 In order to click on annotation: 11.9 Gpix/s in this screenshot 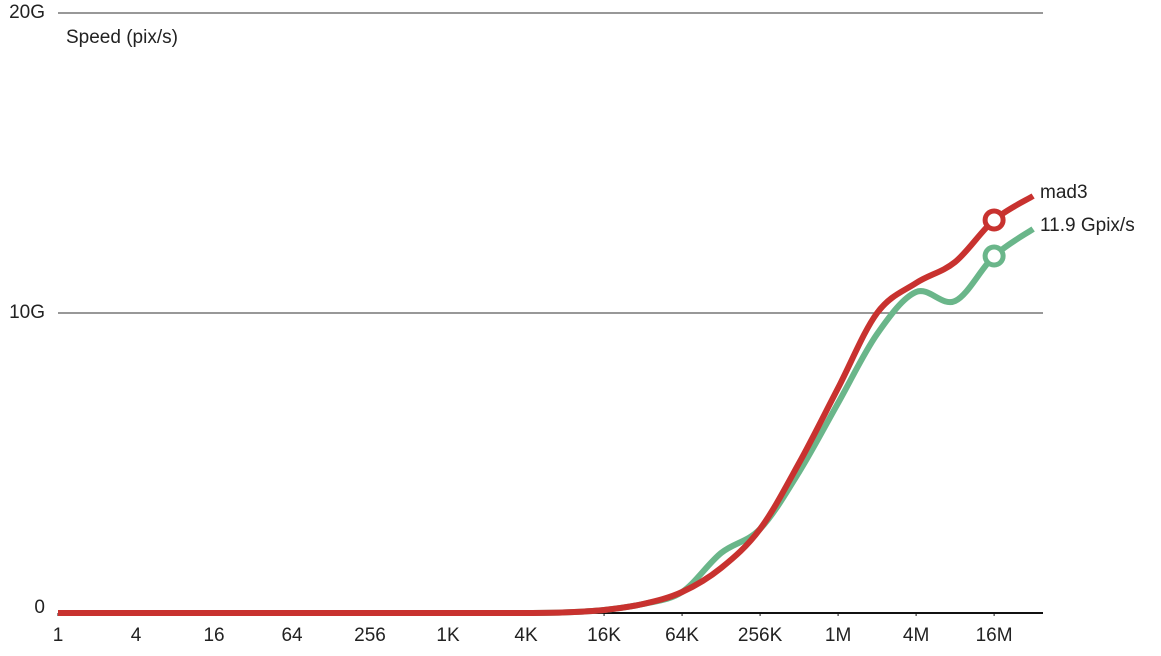, I will do `click(1087, 225)`.